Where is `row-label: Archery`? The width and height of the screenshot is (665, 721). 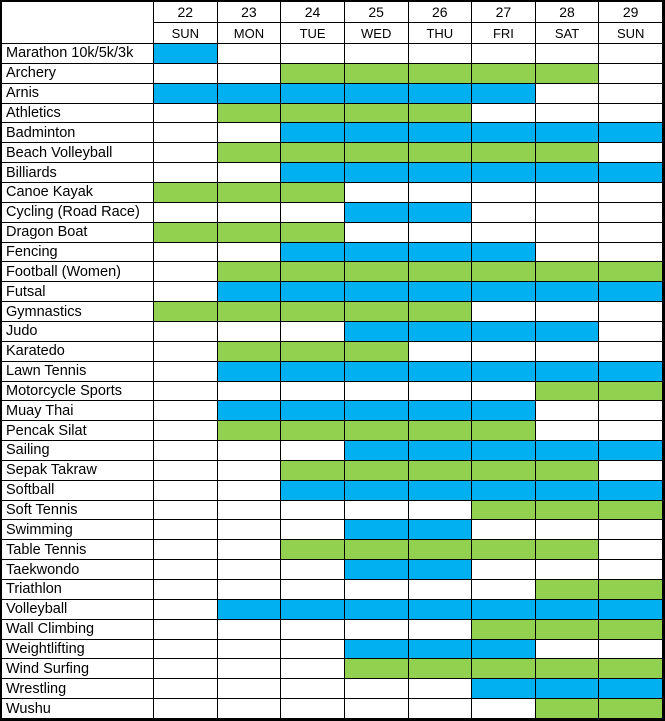 row-label: Archery is located at coordinates (78, 73).